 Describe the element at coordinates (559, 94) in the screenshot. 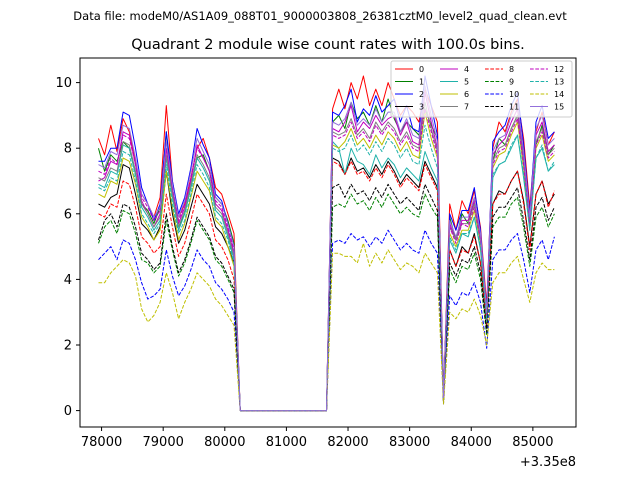

I see `legend-label-14: 14` at that location.